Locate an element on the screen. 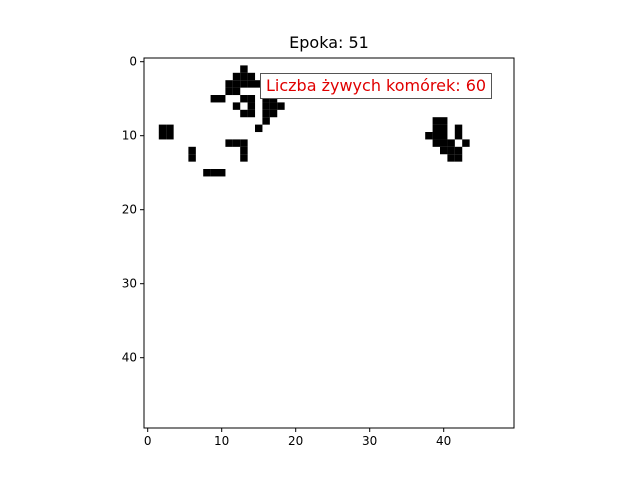  x-tick-label: 0 is located at coordinates (148, 441).